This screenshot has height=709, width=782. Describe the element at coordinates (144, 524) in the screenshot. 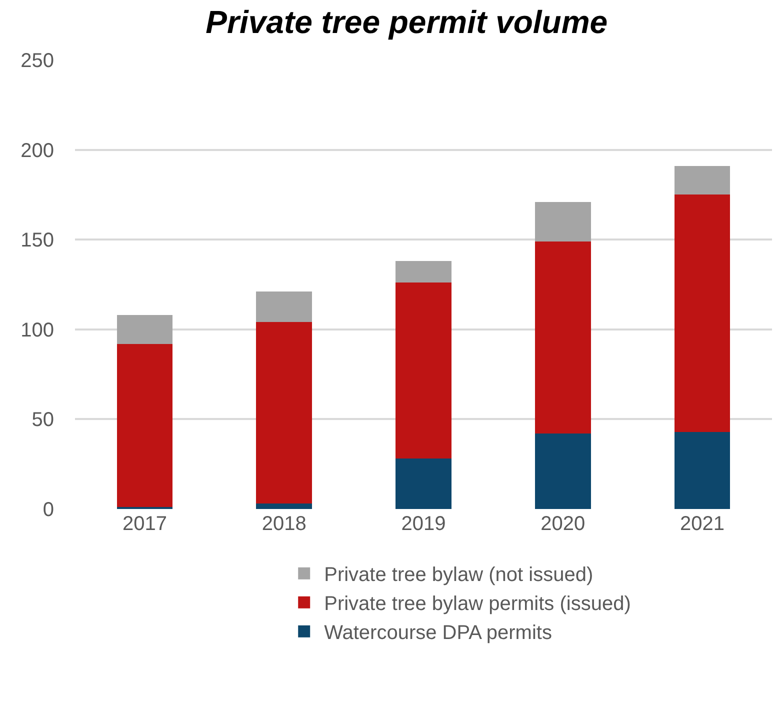

I see `x-tick-label: 2017` at that location.